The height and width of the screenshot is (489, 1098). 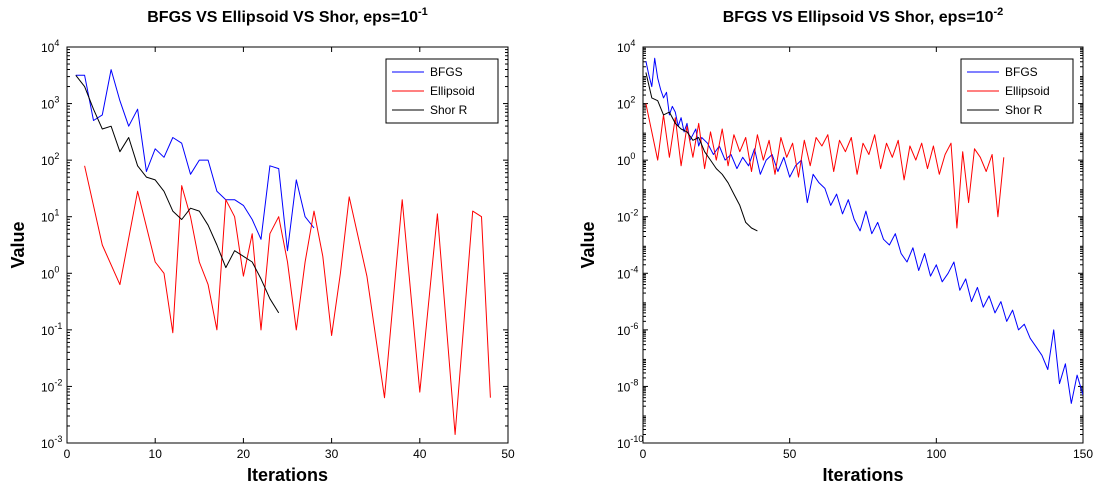 I want to click on y-tick-exponent: -10, so click(x=636, y=439).